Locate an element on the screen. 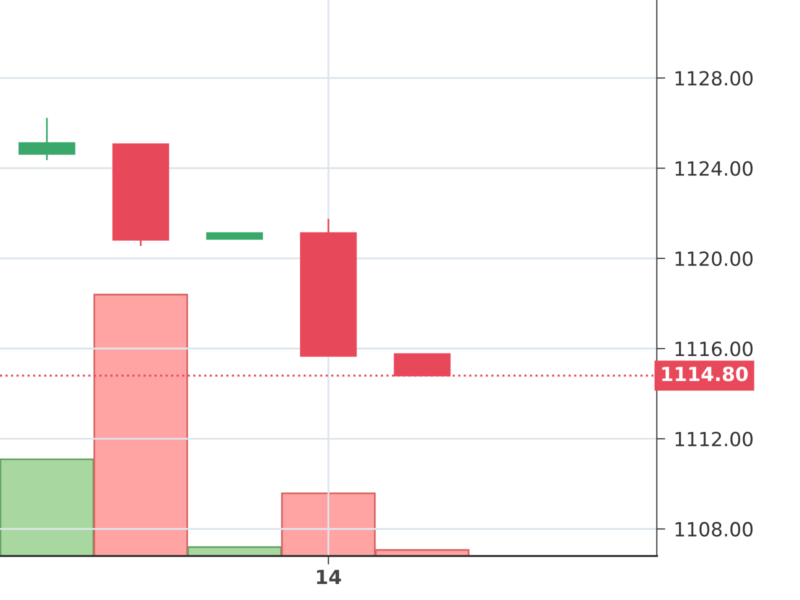  y-tick-label: 1112.00 is located at coordinates (714, 439).